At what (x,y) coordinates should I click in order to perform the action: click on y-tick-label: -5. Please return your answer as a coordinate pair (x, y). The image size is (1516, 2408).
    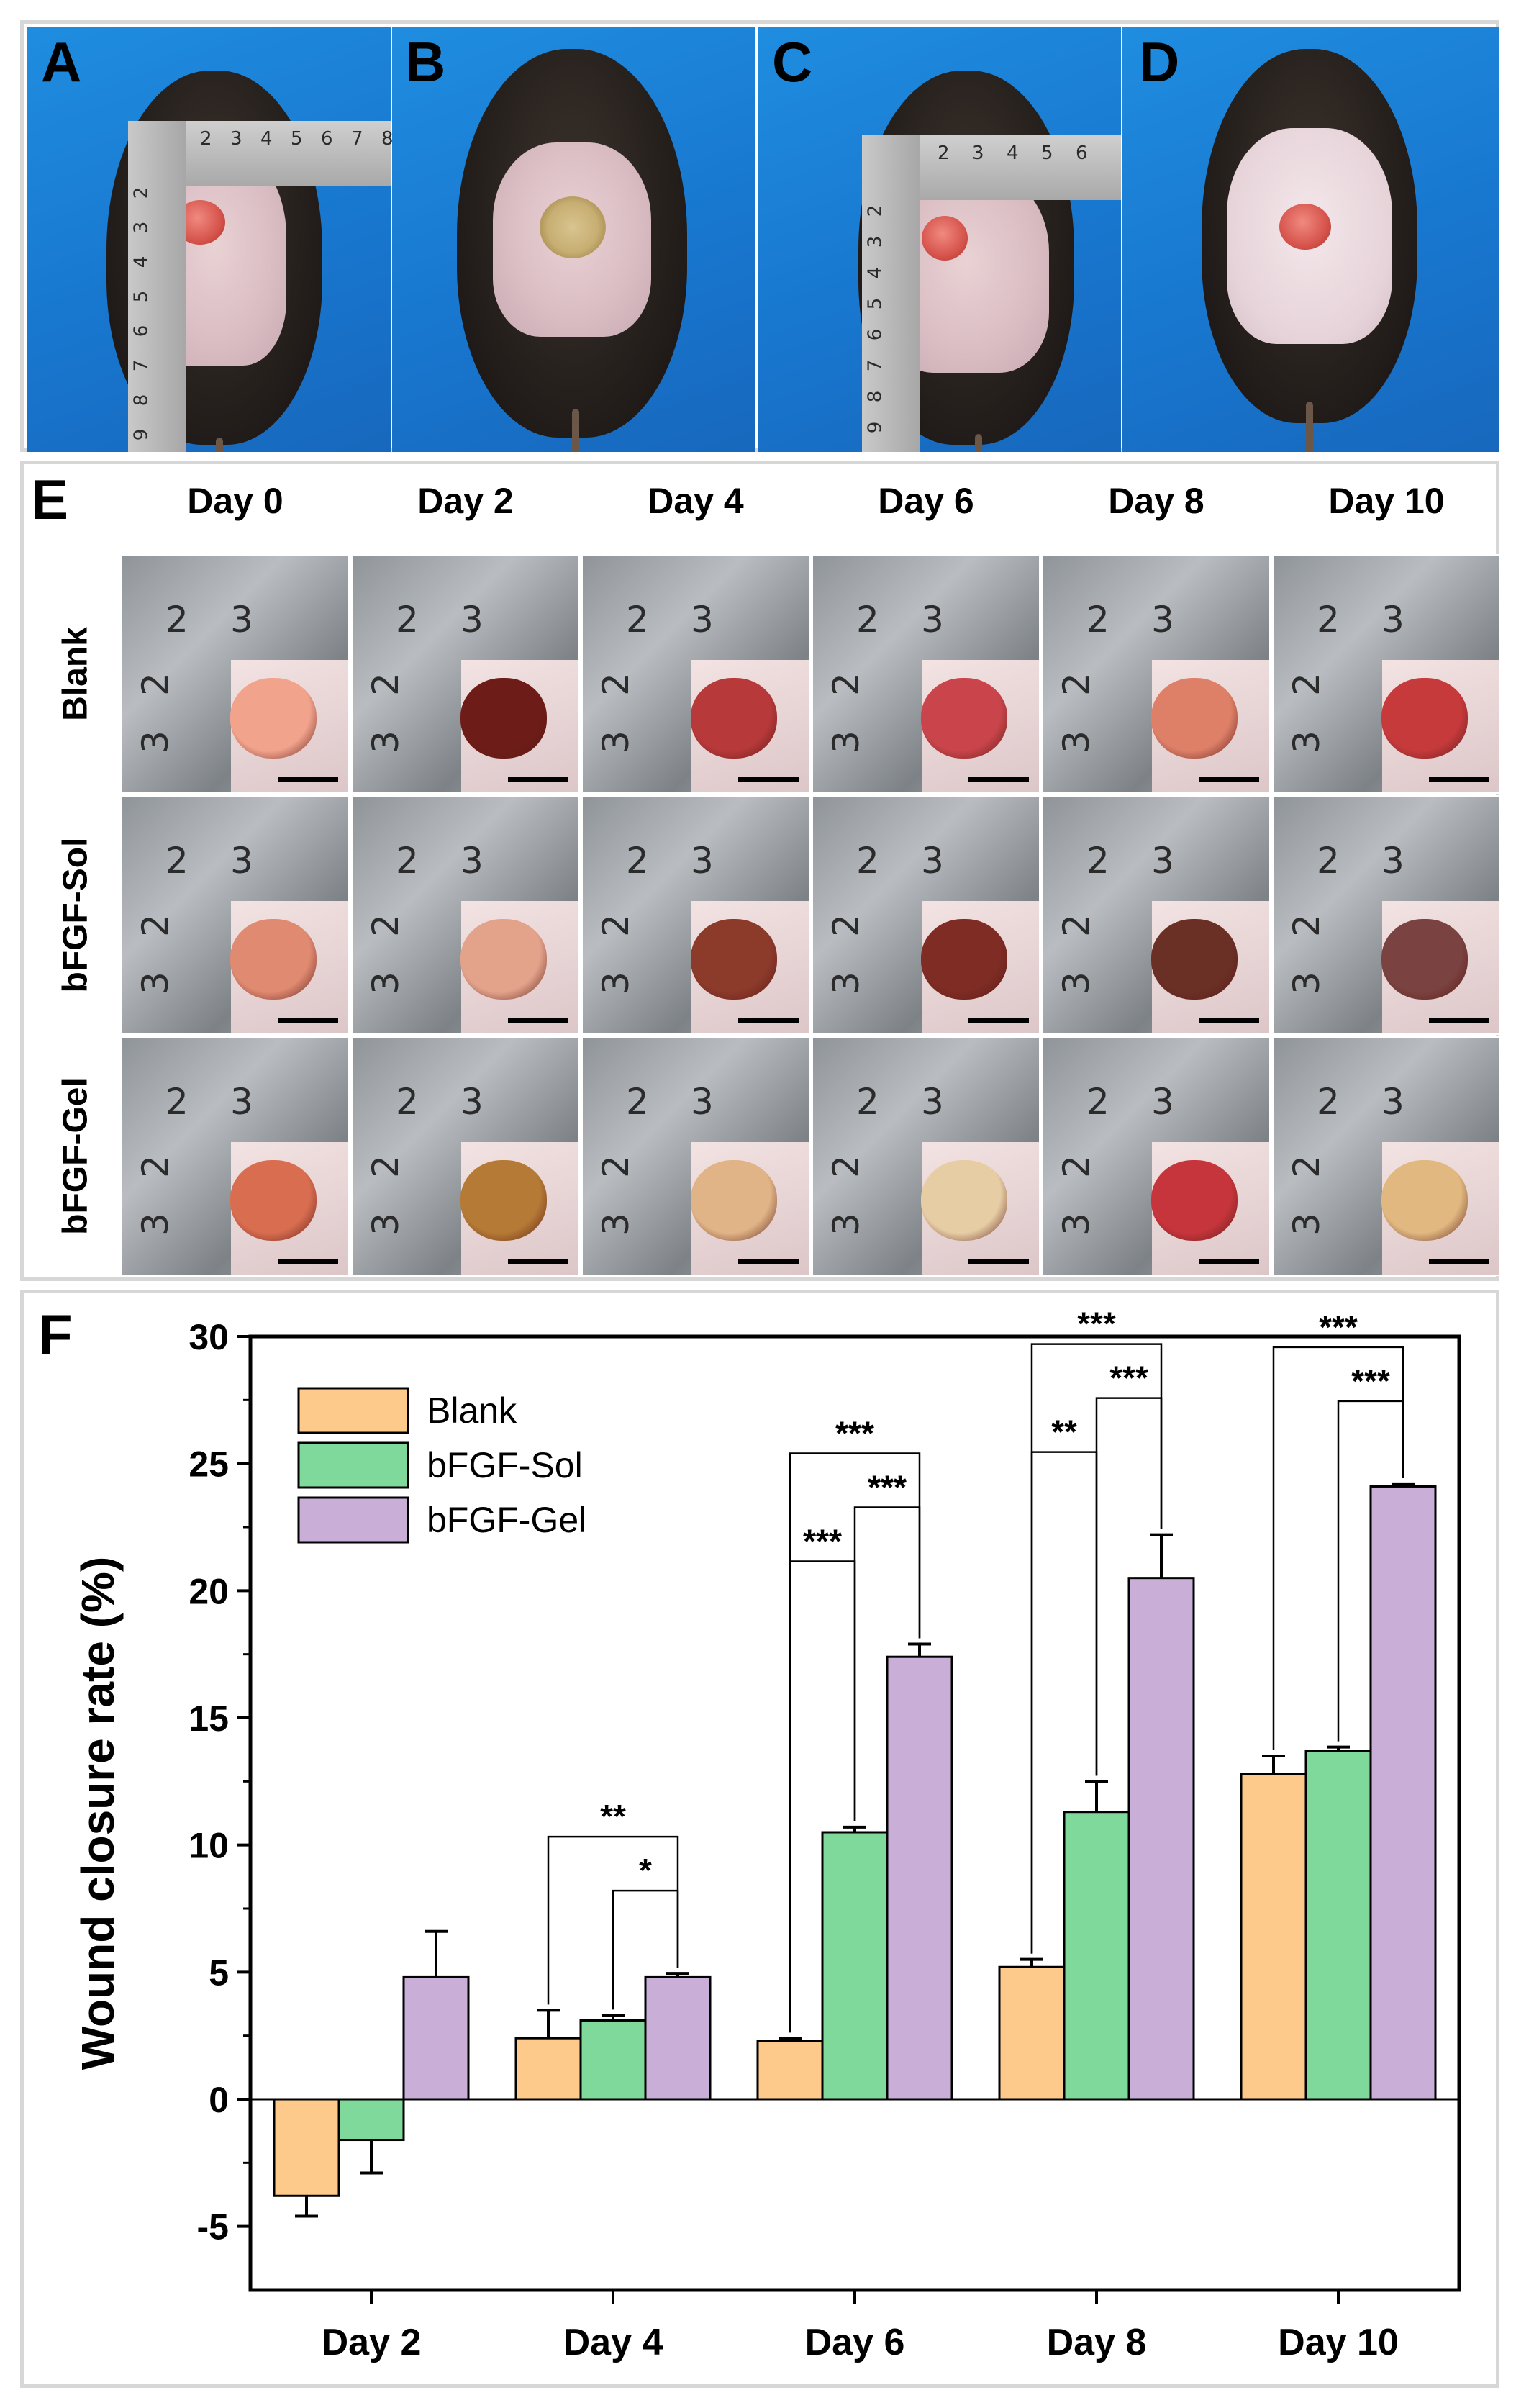
    Looking at the image, I should click on (213, 2227).